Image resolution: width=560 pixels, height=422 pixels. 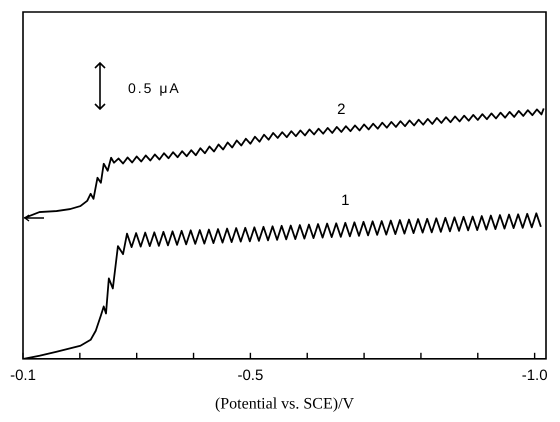 What do you see at coordinates (535, 375) in the screenshot?
I see `x-tick-label: -1.0` at bounding box center [535, 375].